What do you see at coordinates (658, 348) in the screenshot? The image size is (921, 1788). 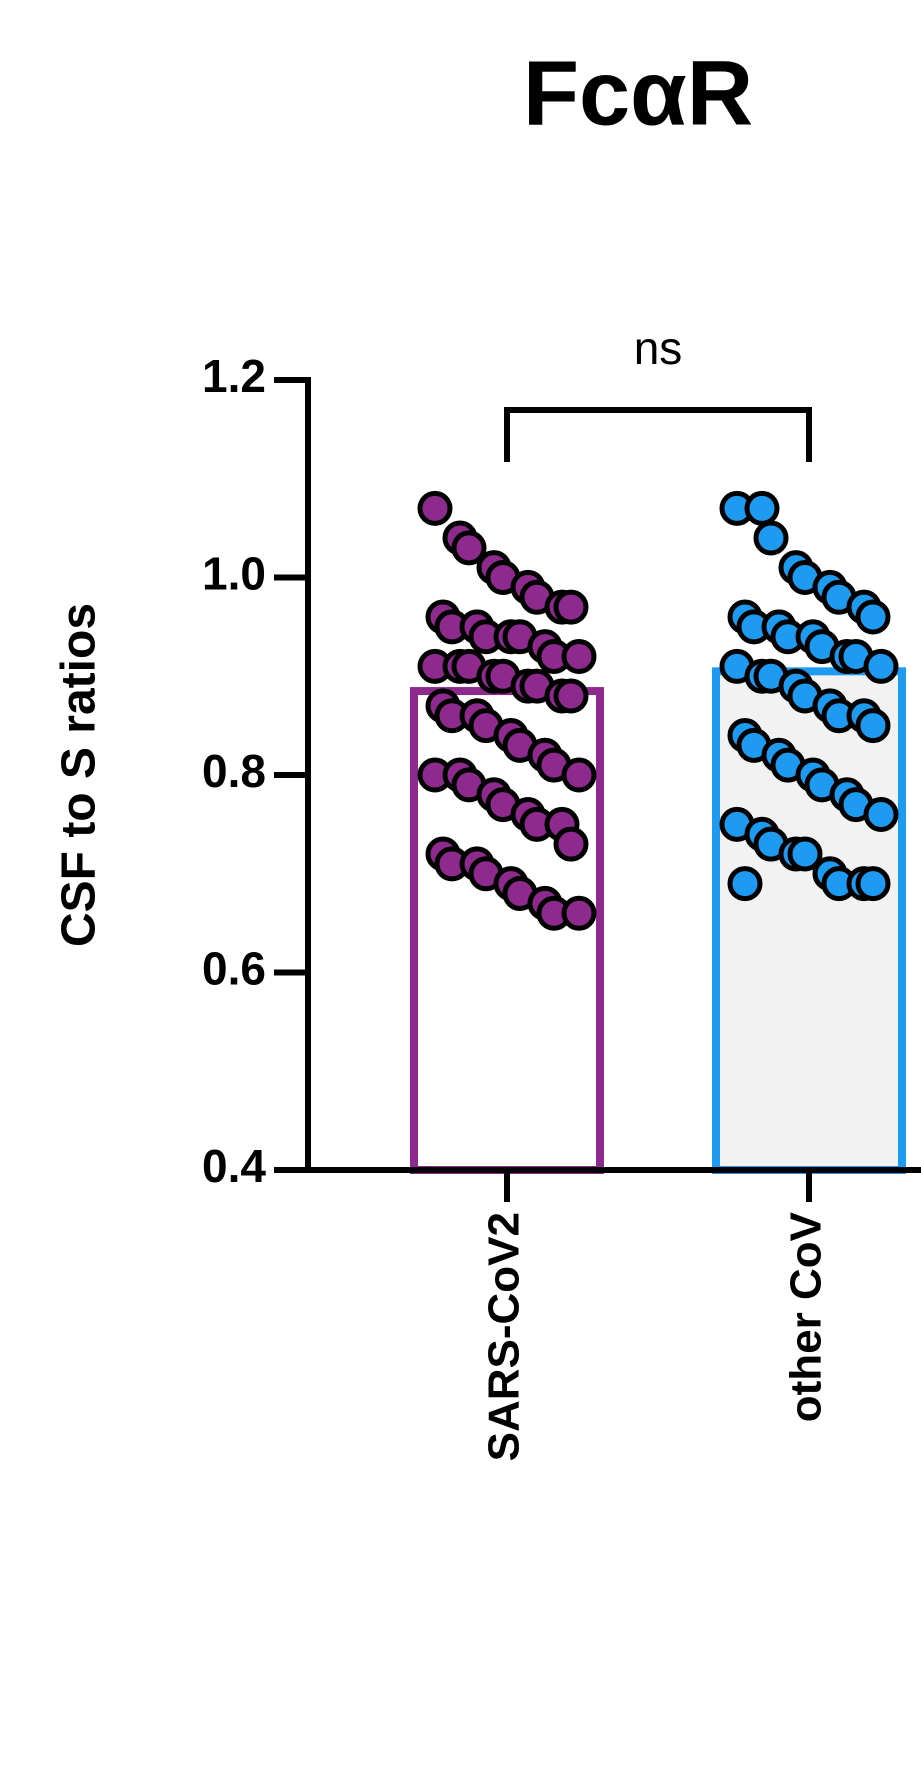 I see `significance-label: ns` at bounding box center [658, 348].